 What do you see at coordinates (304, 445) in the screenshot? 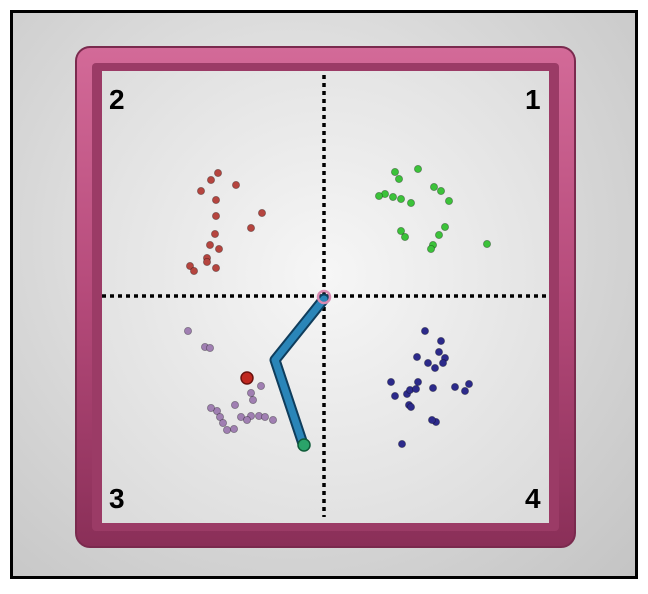
I see `path-end-icon` at bounding box center [304, 445].